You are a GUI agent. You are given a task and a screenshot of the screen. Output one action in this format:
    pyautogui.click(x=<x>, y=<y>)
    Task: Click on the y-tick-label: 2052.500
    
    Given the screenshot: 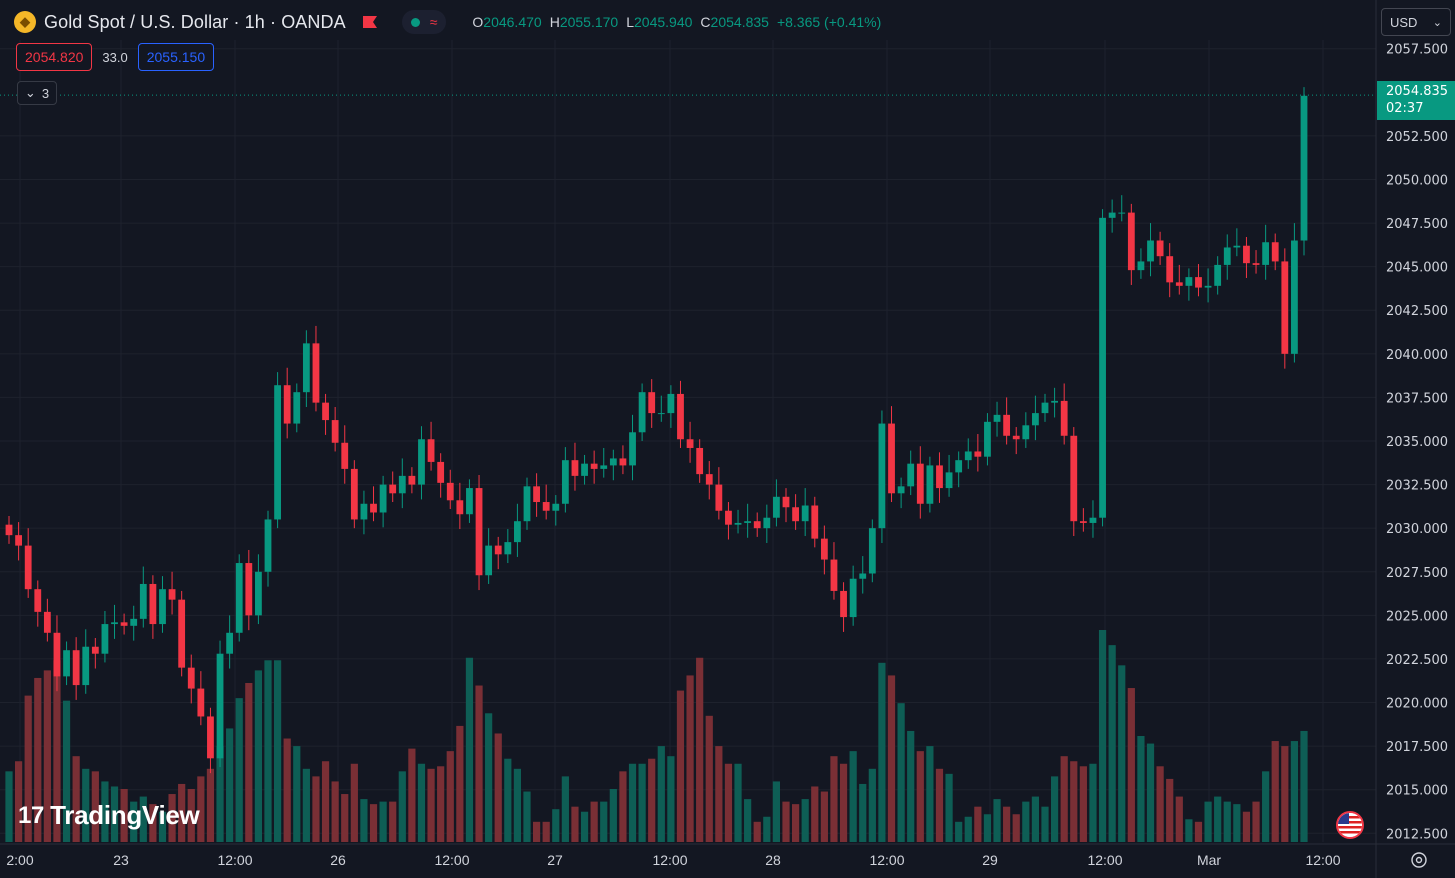 What is the action you would take?
    pyautogui.click(x=1417, y=137)
    